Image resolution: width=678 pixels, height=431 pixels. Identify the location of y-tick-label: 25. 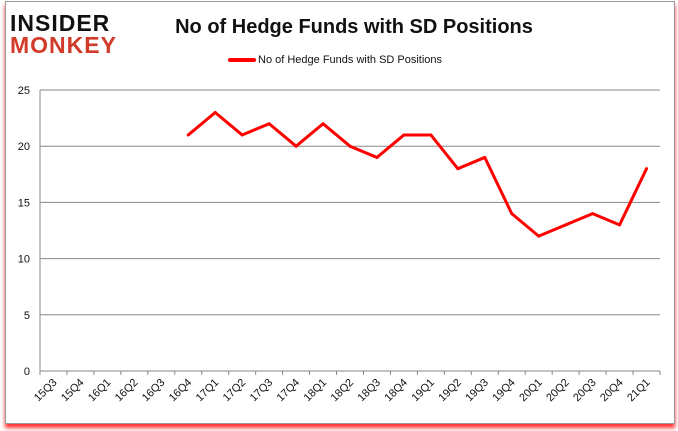
(24, 91).